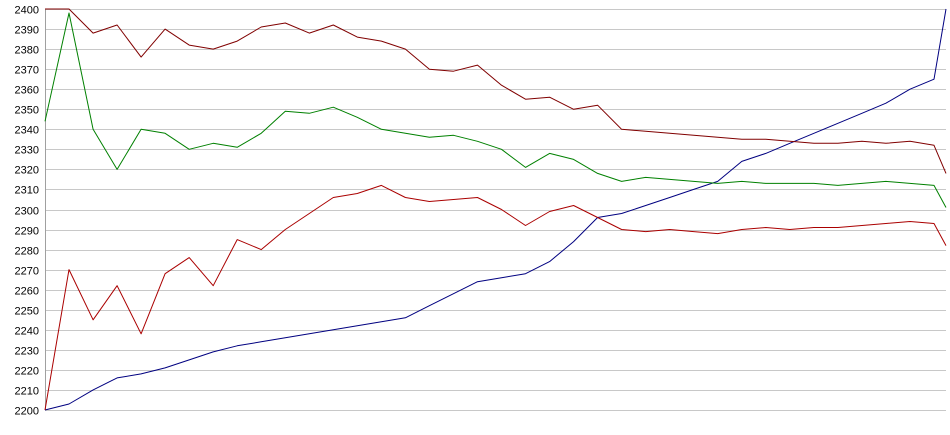 This screenshot has width=950, height=435. Describe the element at coordinates (27, 412) in the screenshot. I see `y-tick-label: 2200` at that location.